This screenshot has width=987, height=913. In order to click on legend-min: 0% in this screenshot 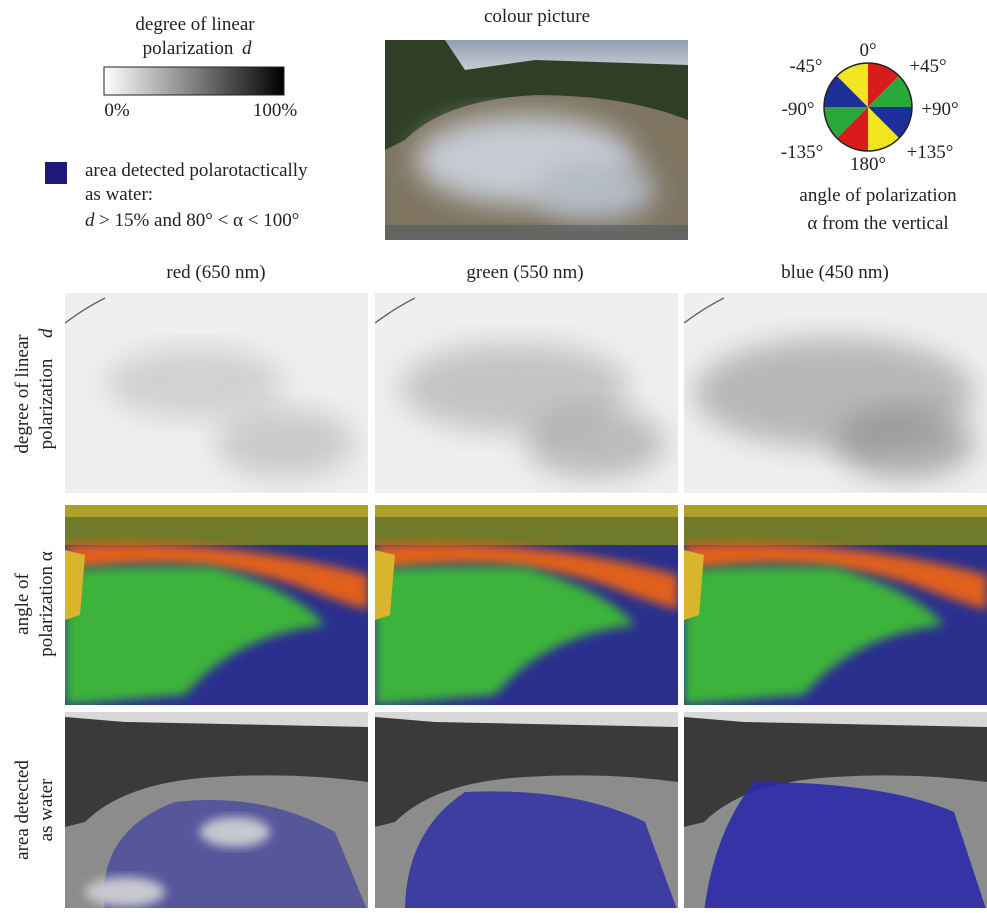, I will do `click(117, 110)`.